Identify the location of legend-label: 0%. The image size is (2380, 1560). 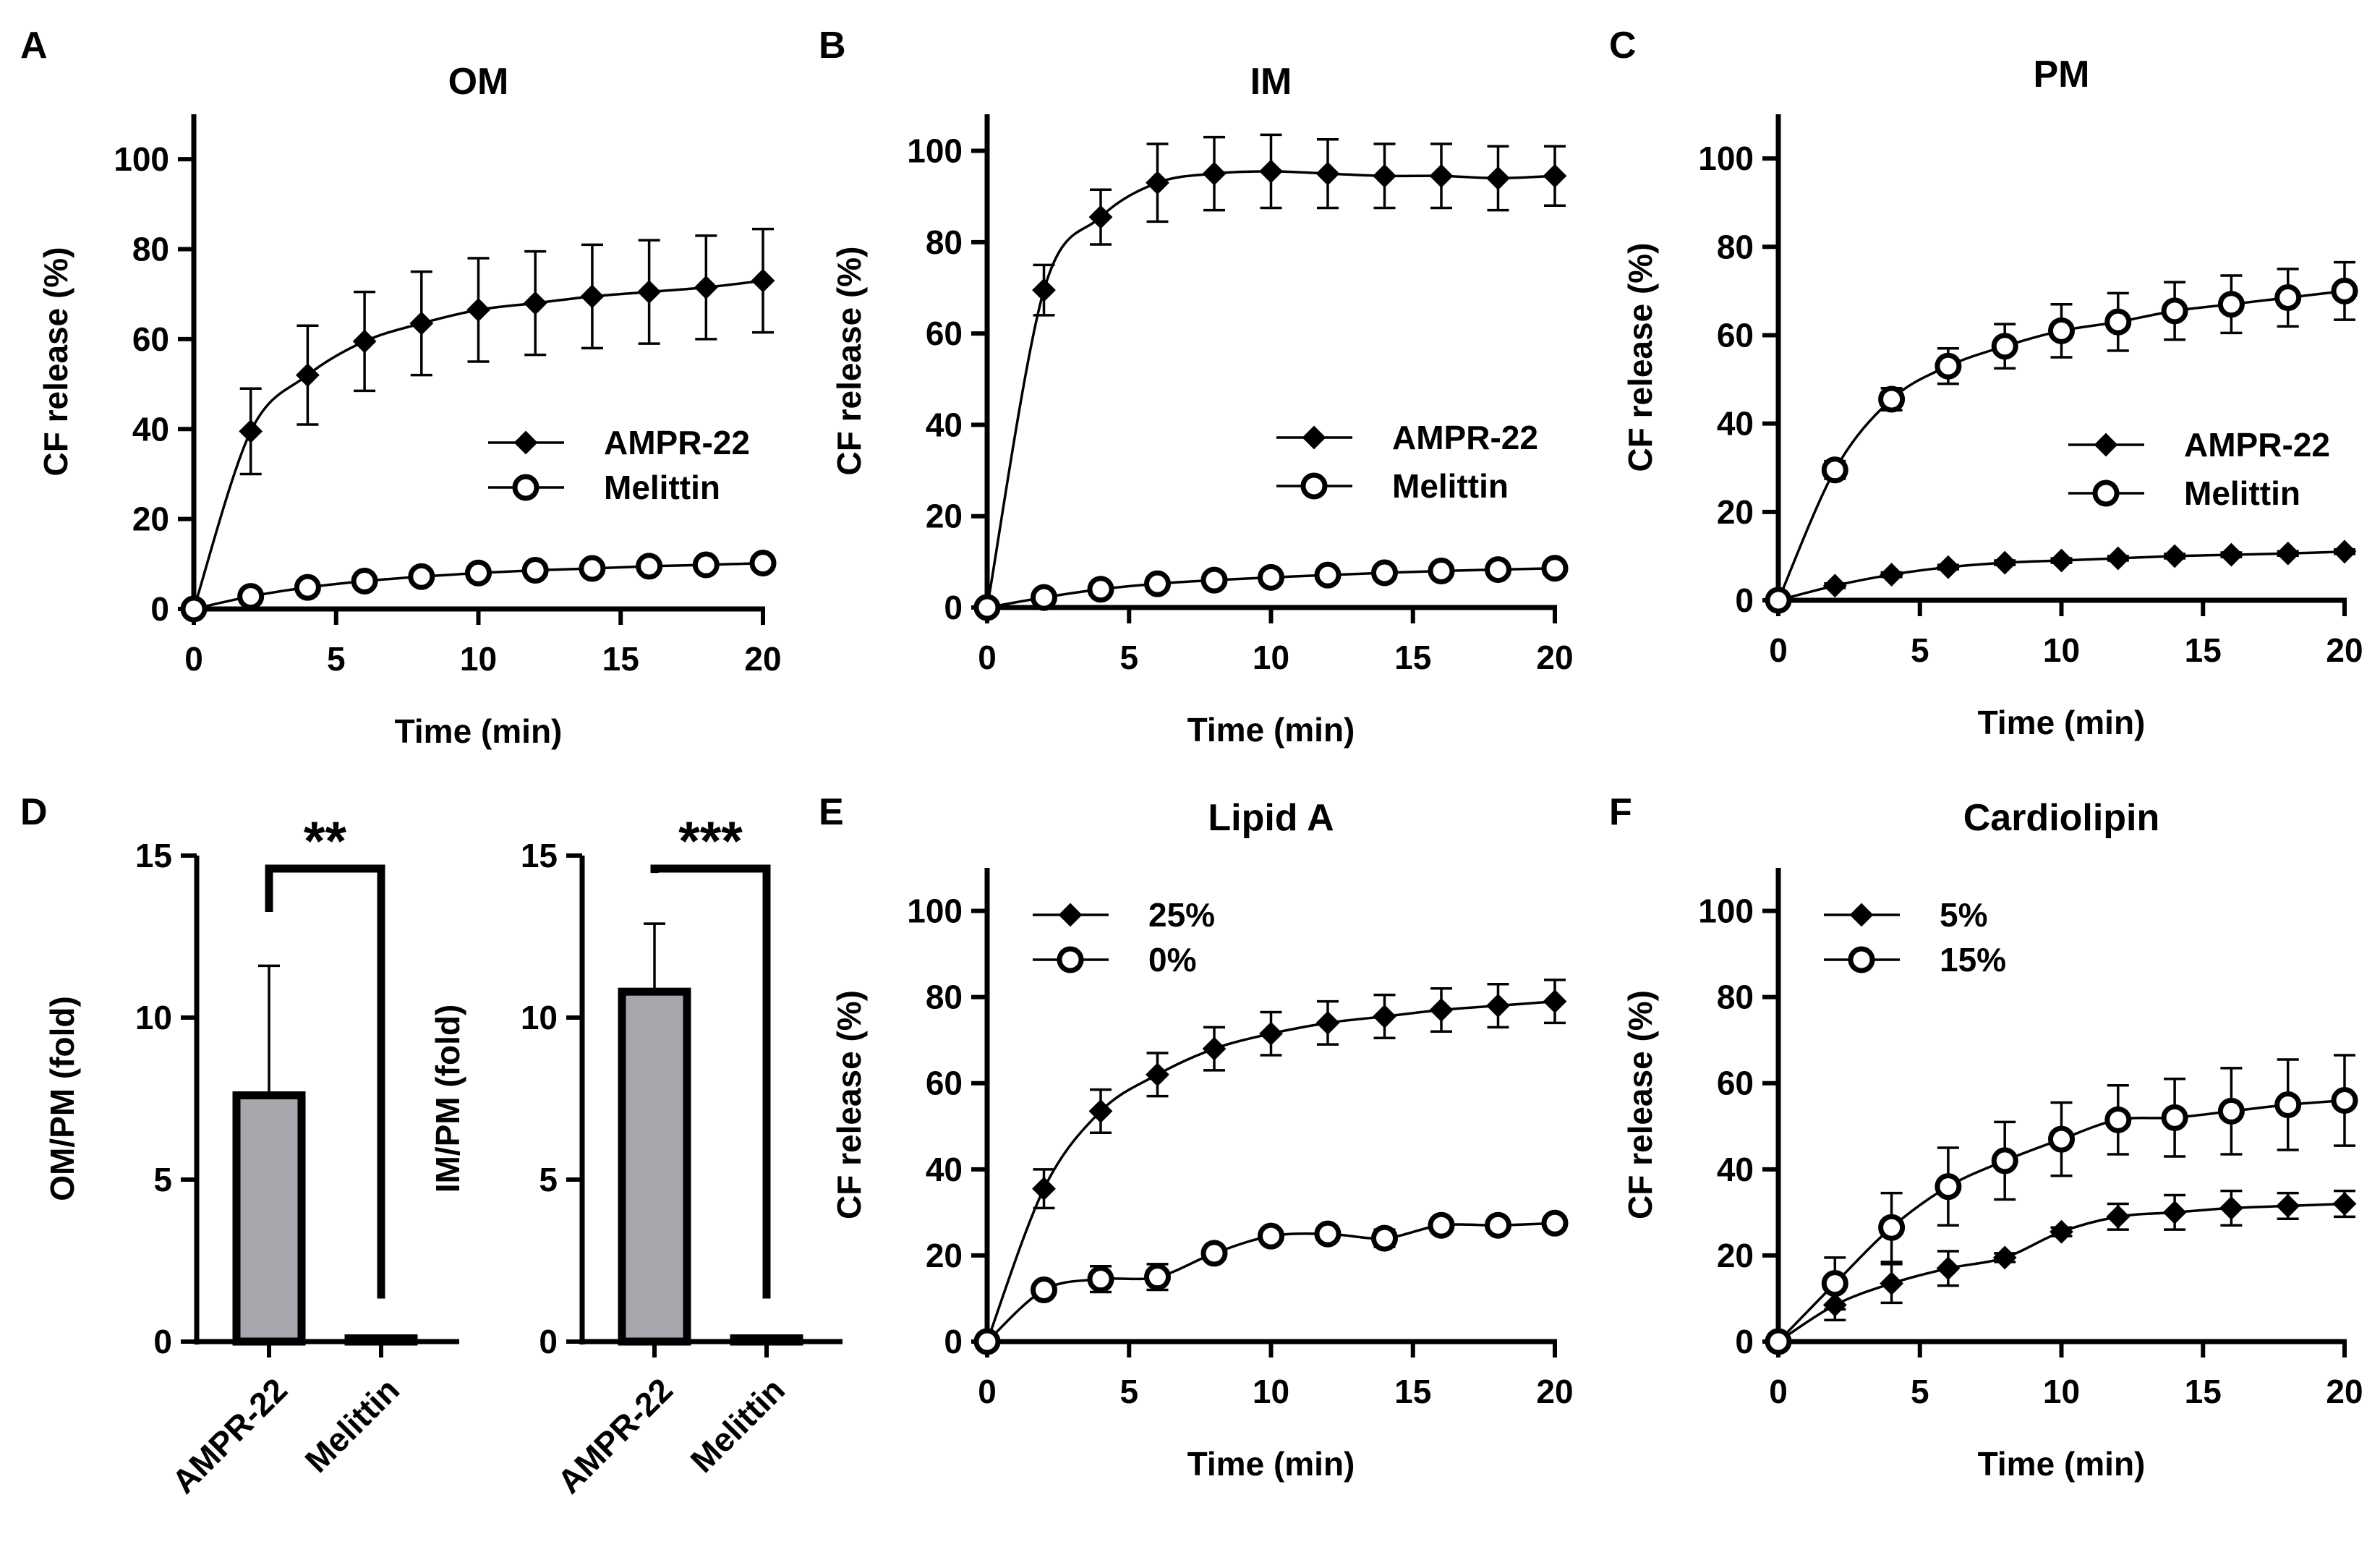
(1172, 960).